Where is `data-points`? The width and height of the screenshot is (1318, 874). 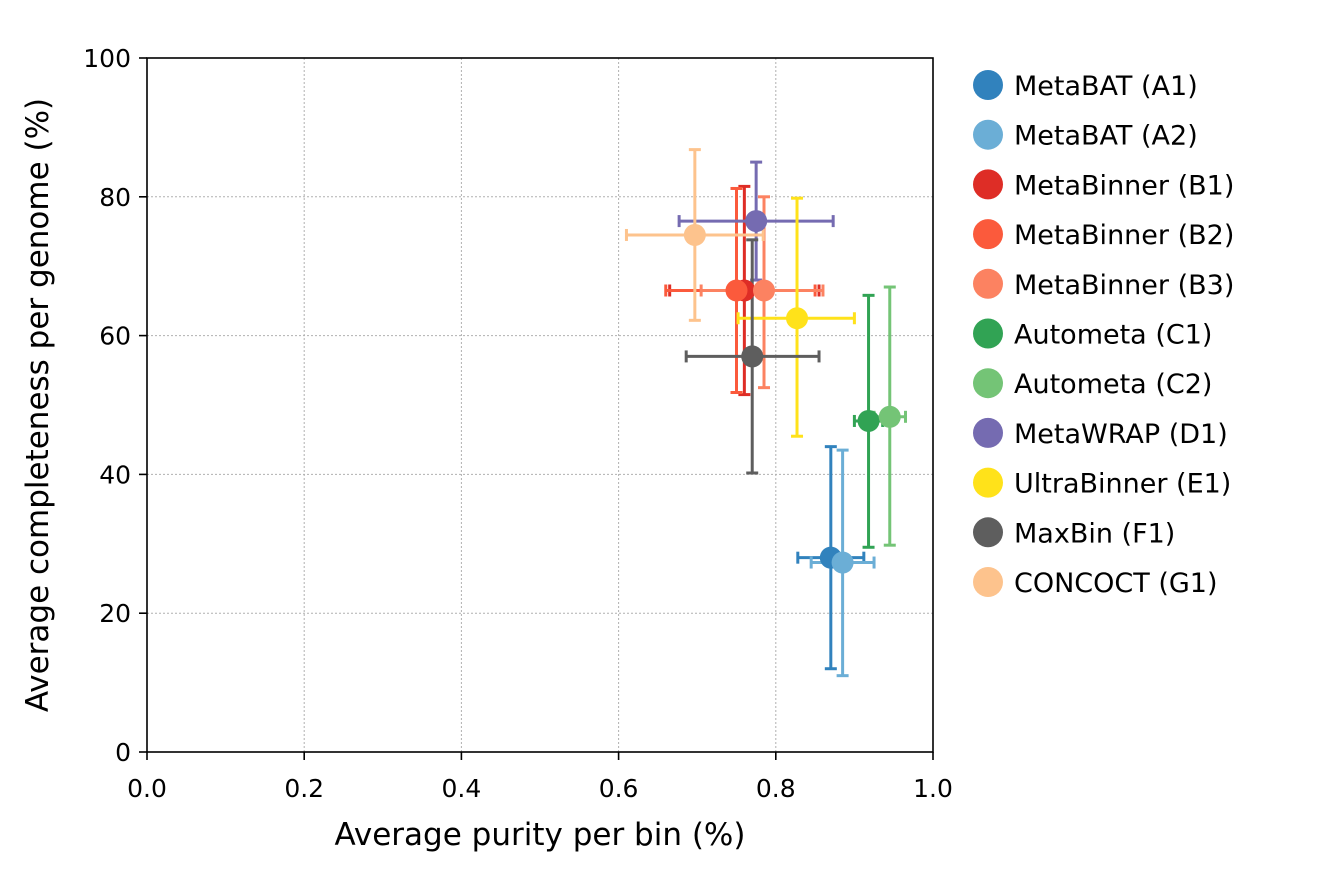 data-points is located at coordinates (792, 392).